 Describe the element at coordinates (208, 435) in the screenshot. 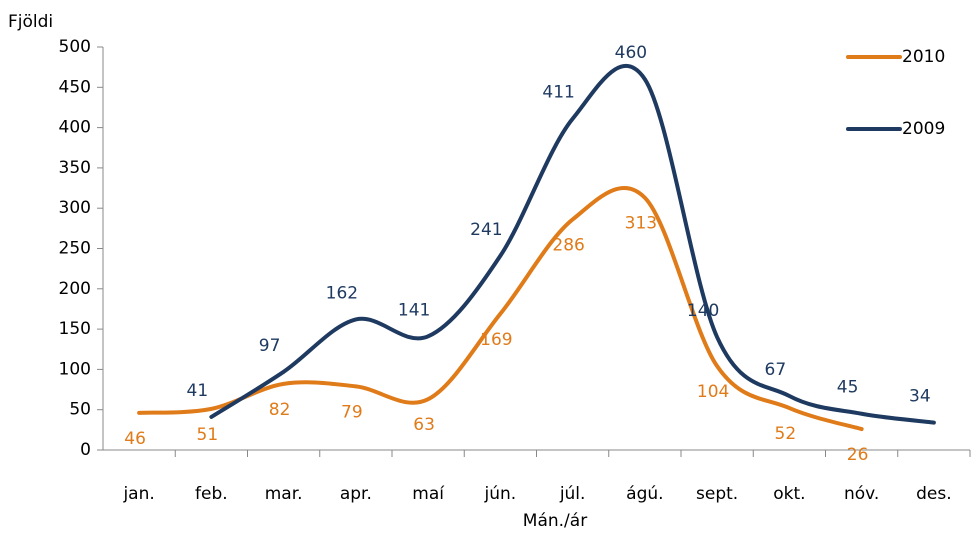

I see `data-label: 51` at that location.